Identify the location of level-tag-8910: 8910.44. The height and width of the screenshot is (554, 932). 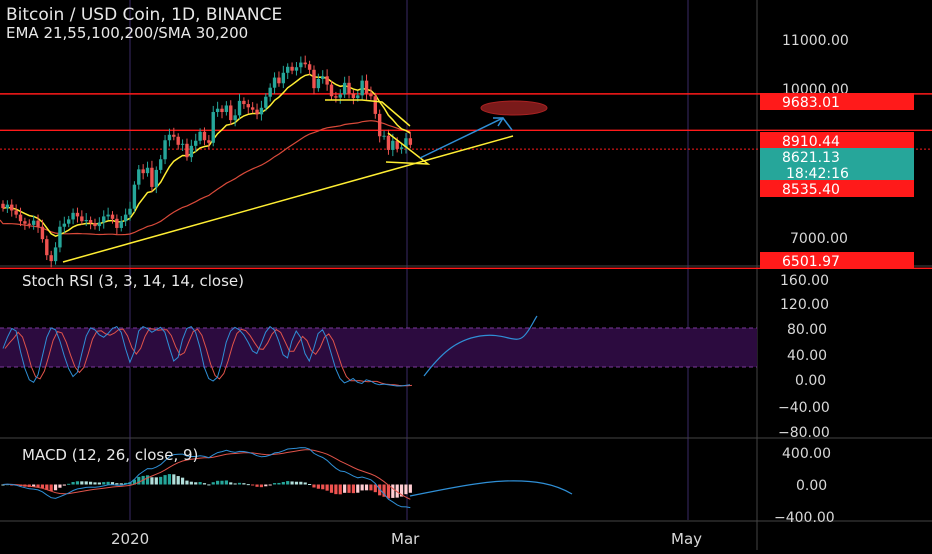
(811, 142).